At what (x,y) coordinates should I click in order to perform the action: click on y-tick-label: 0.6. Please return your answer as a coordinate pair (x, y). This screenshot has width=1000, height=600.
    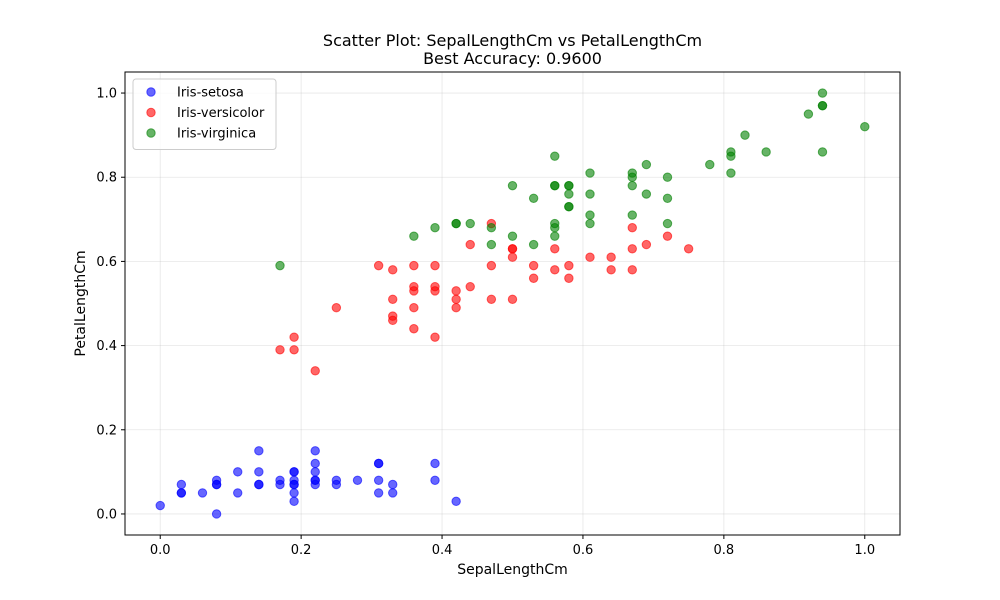
    Looking at the image, I should click on (106, 262).